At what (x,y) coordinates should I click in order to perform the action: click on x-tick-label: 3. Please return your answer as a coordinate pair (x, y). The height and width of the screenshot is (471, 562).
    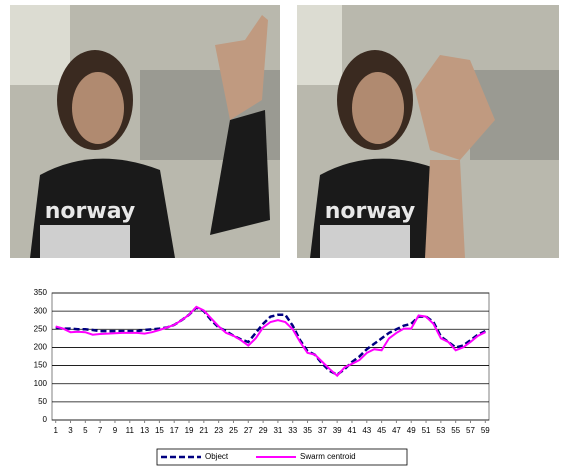
    Looking at the image, I should click on (70, 430).